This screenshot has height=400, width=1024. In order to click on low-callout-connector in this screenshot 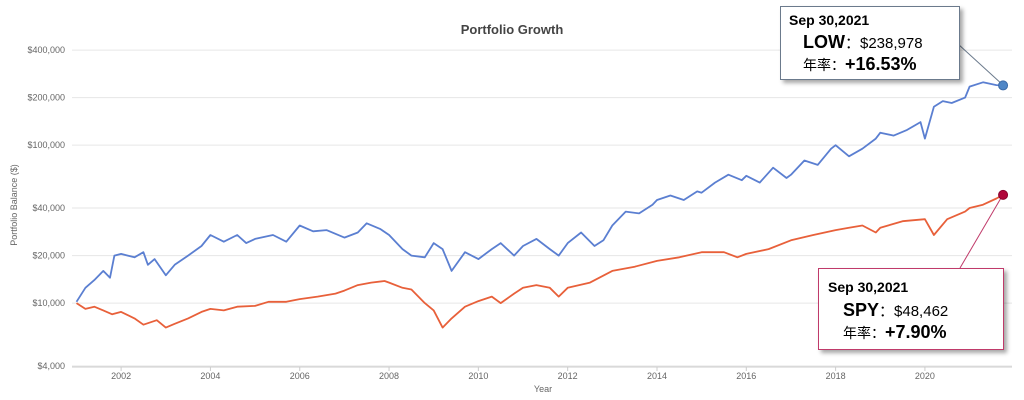, I will do `click(979, 63)`.